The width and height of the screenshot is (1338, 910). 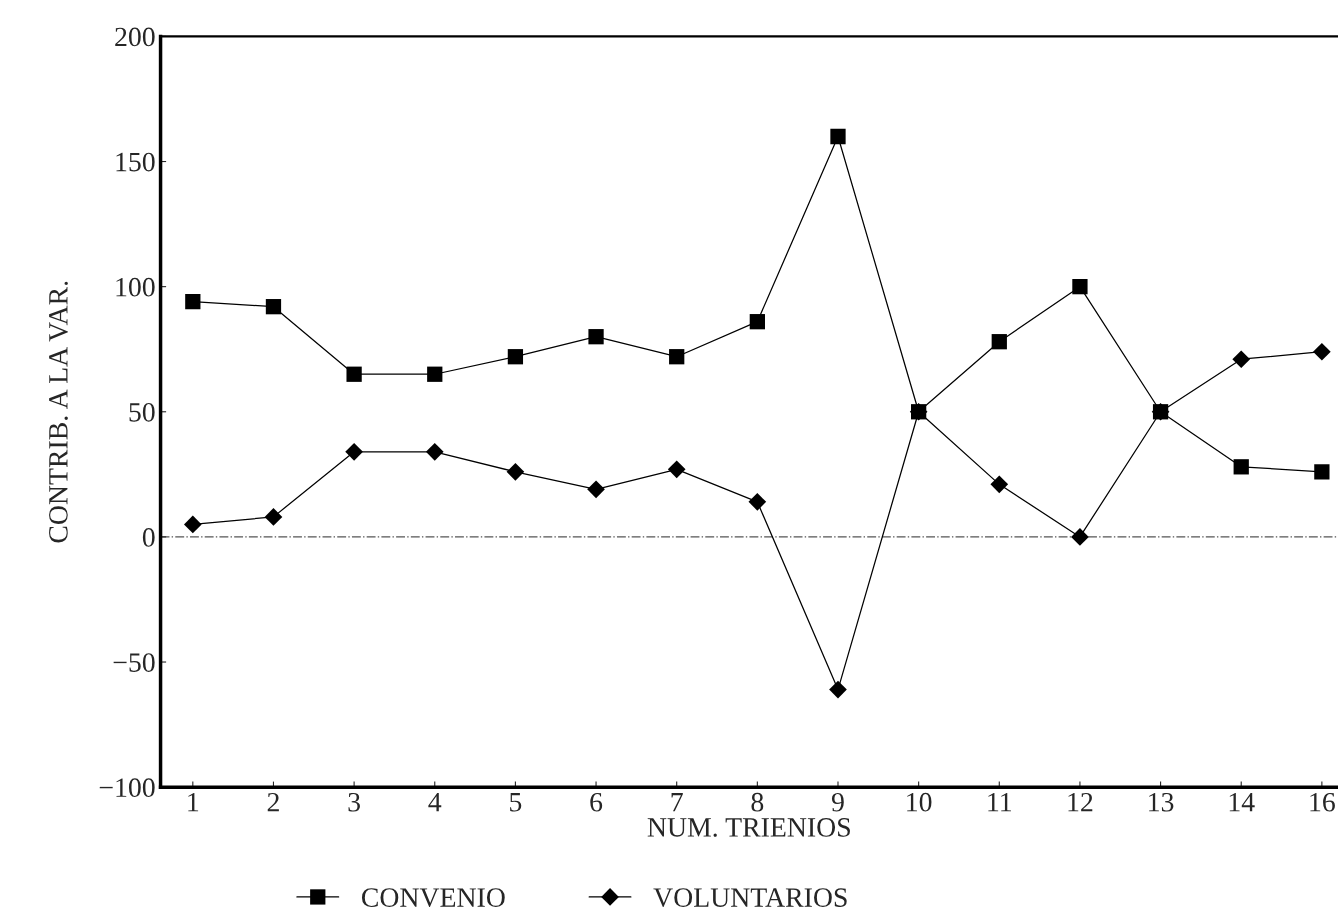 I want to click on x-tick-label: 13, so click(x=1161, y=802).